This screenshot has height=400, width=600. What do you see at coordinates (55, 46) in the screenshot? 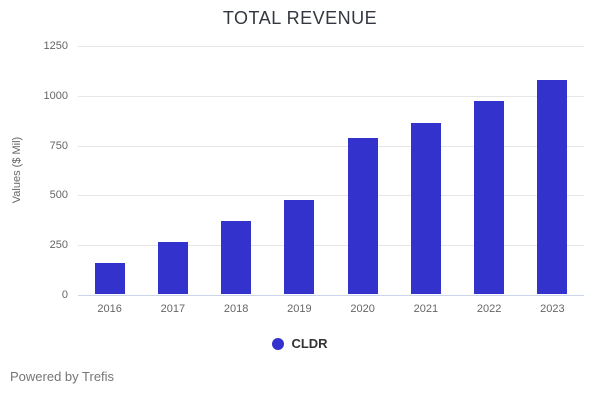
I see `y-tick-1250: 1250` at bounding box center [55, 46].